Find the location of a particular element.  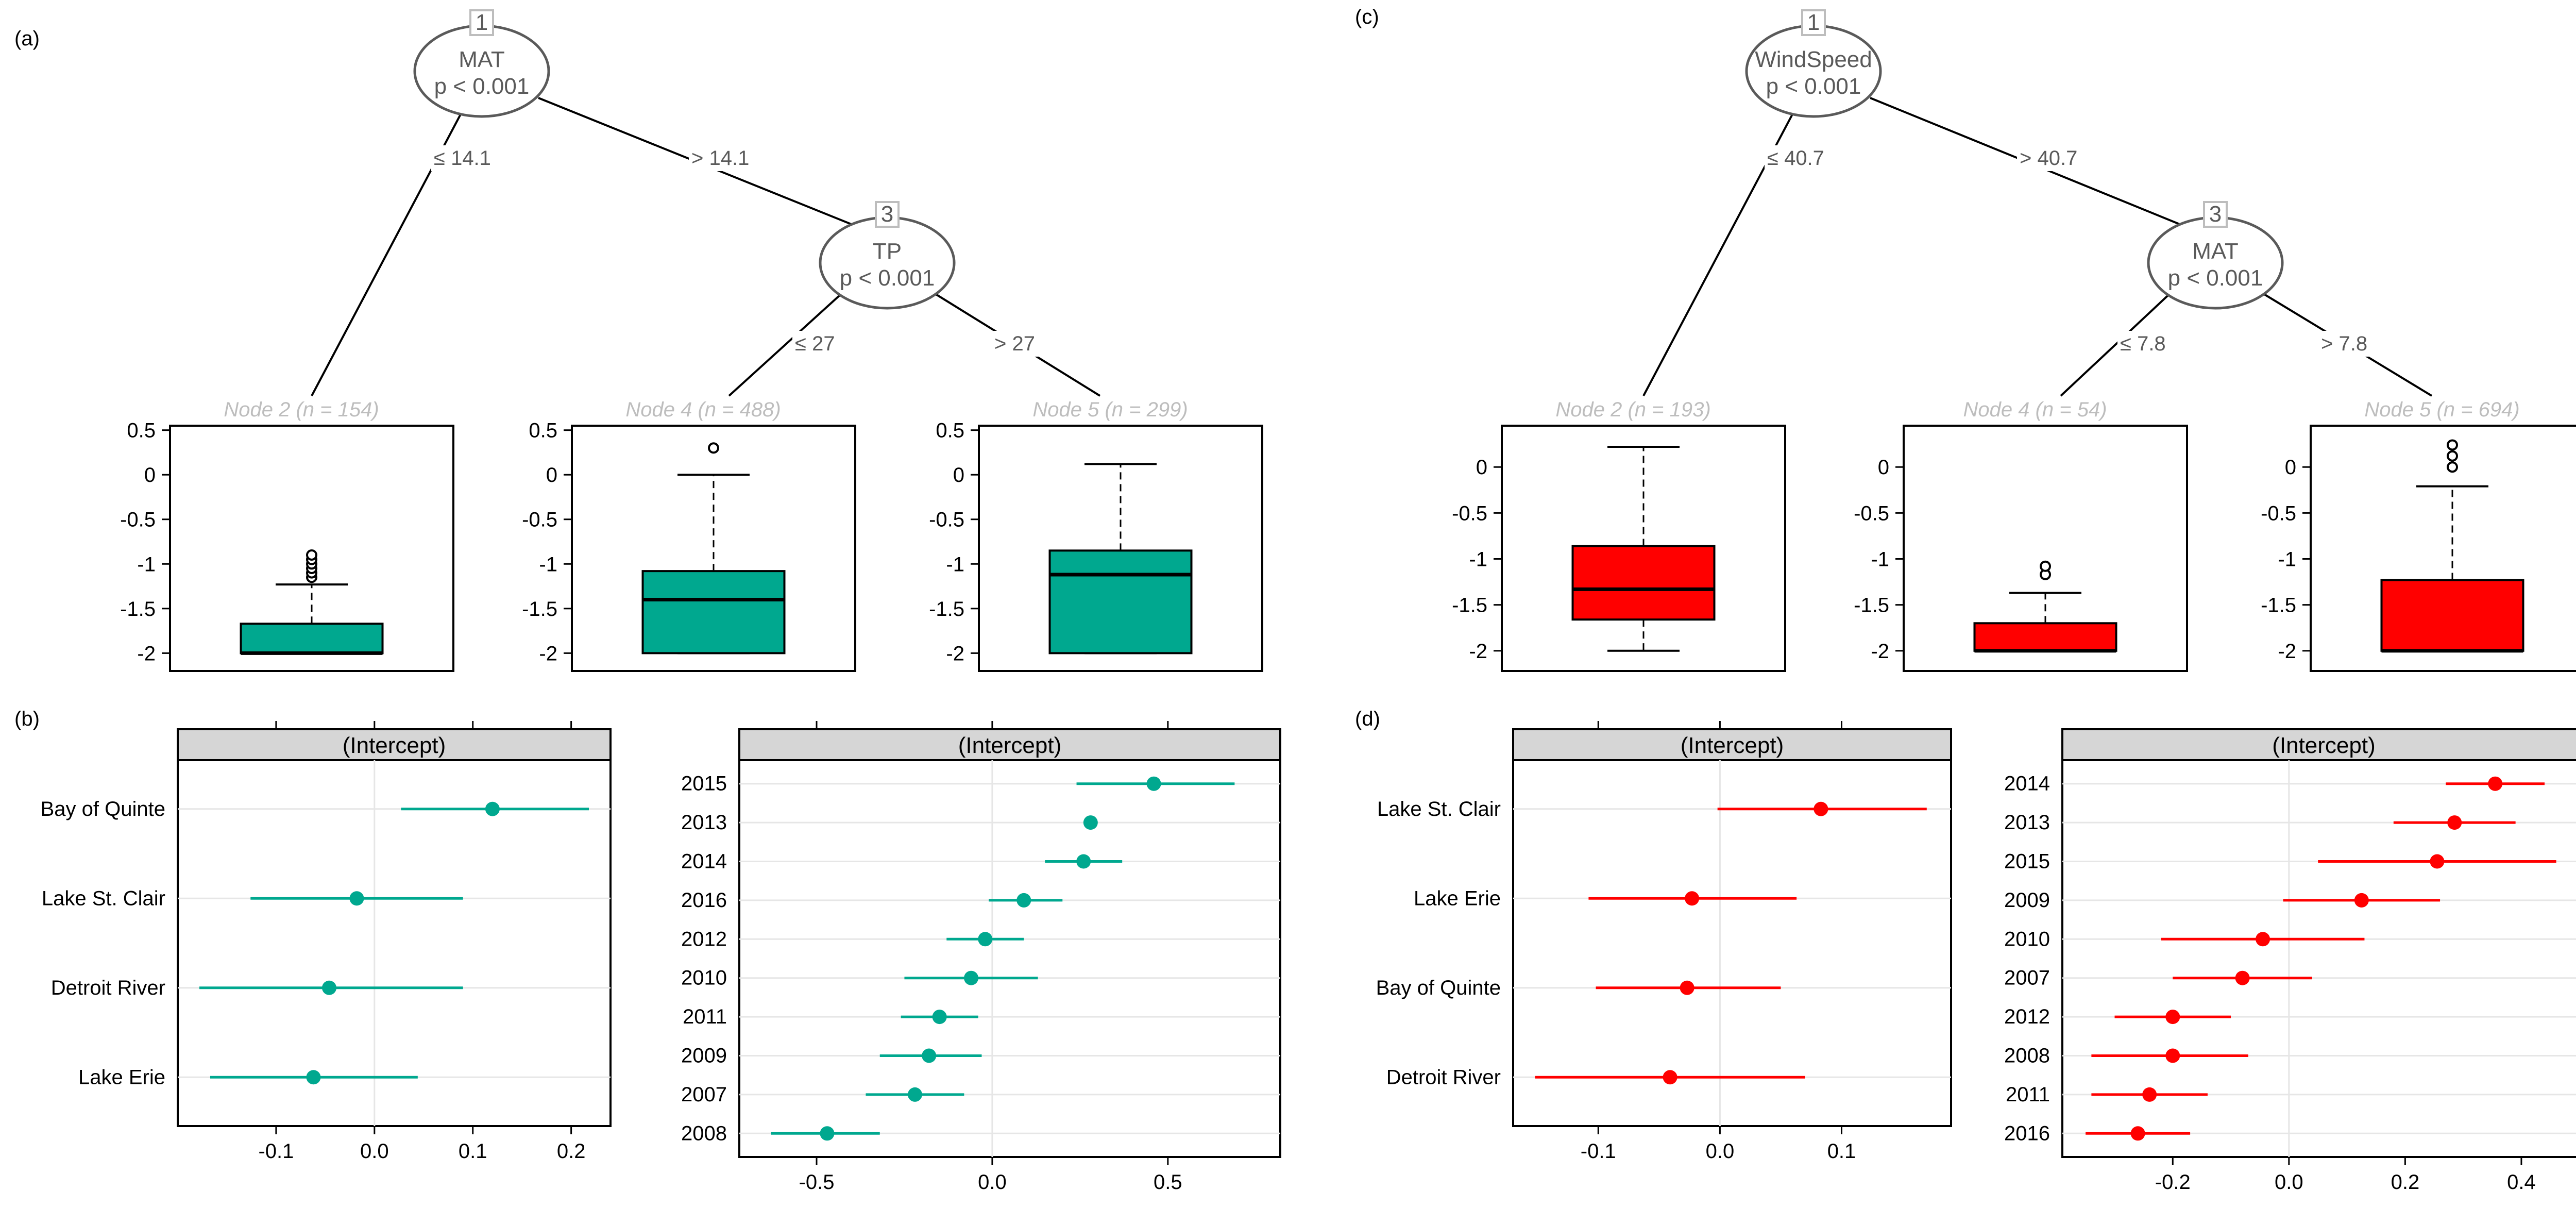

row-label: 2014 is located at coordinates (704, 861).